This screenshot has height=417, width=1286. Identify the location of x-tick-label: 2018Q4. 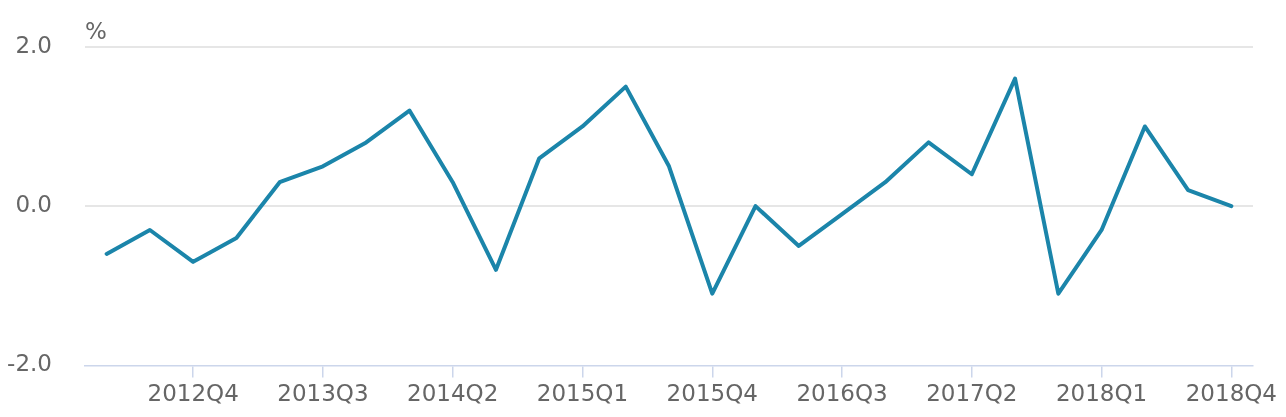
(1231, 393).